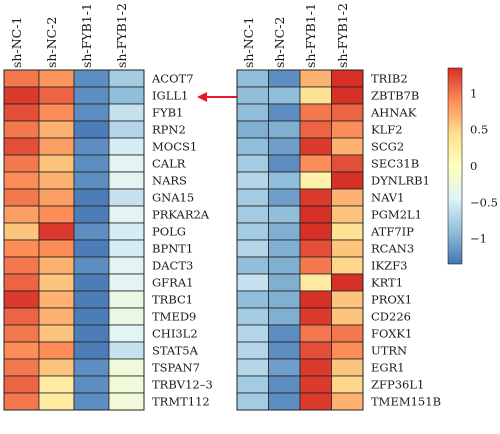  What do you see at coordinates (389, 266) in the screenshot?
I see `row-label: IKZF3` at bounding box center [389, 266].